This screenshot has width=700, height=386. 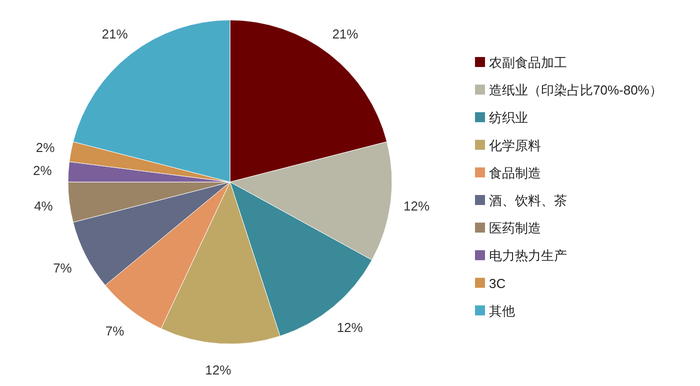 What do you see at coordinates (508, 118) in the screenshot?
I see `legend-label: 纺织业` at bounding box center [508, 118].